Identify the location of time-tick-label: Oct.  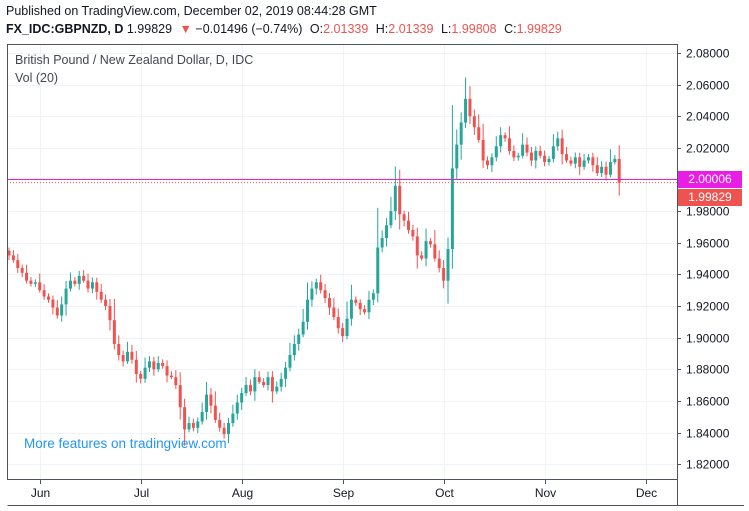
(444, 493).